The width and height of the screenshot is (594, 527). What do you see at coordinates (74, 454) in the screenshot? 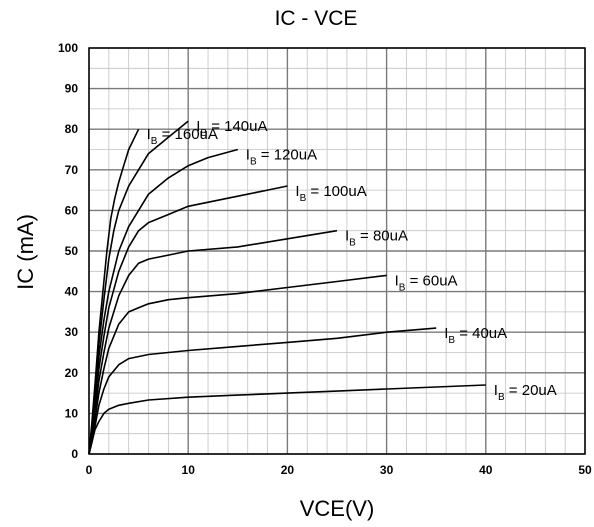
I see `y-tick-label: 0` at bounding box center [74, 454].